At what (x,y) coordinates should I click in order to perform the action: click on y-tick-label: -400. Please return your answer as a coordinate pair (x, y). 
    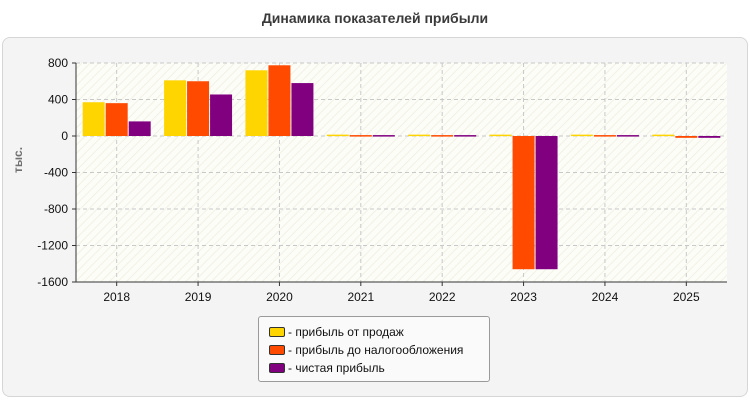
    Looking at the image, I should click on (56, 173).